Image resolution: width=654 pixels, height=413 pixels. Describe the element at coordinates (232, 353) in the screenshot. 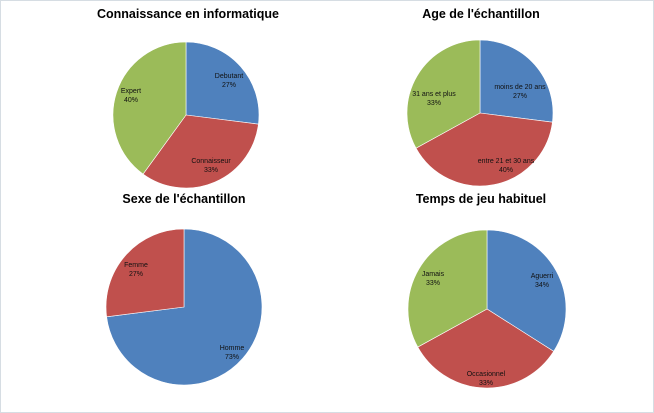

I see `slice-label-sexe-0: Homme 73%` at that location.